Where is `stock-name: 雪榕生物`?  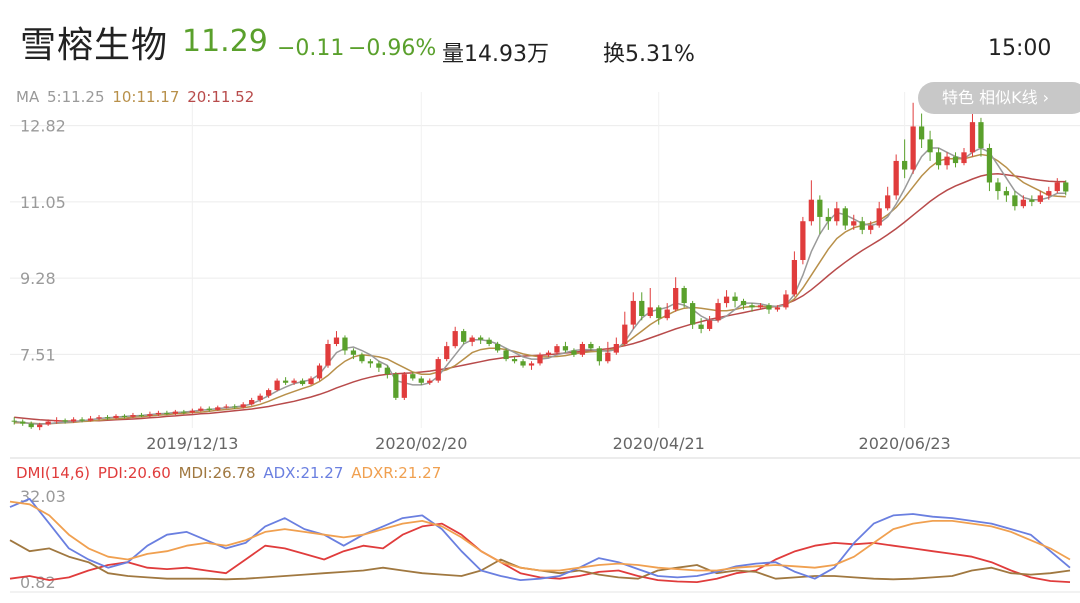
stock-name: 雪榕生物 is located at coordinates (94, 45).